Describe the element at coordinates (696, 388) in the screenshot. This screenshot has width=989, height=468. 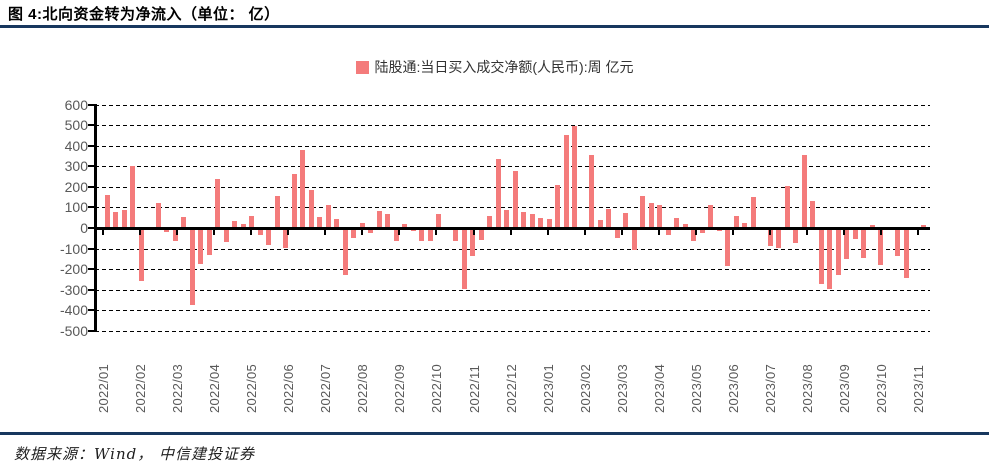
I see `x-tick-label: 2023/05` at that location.